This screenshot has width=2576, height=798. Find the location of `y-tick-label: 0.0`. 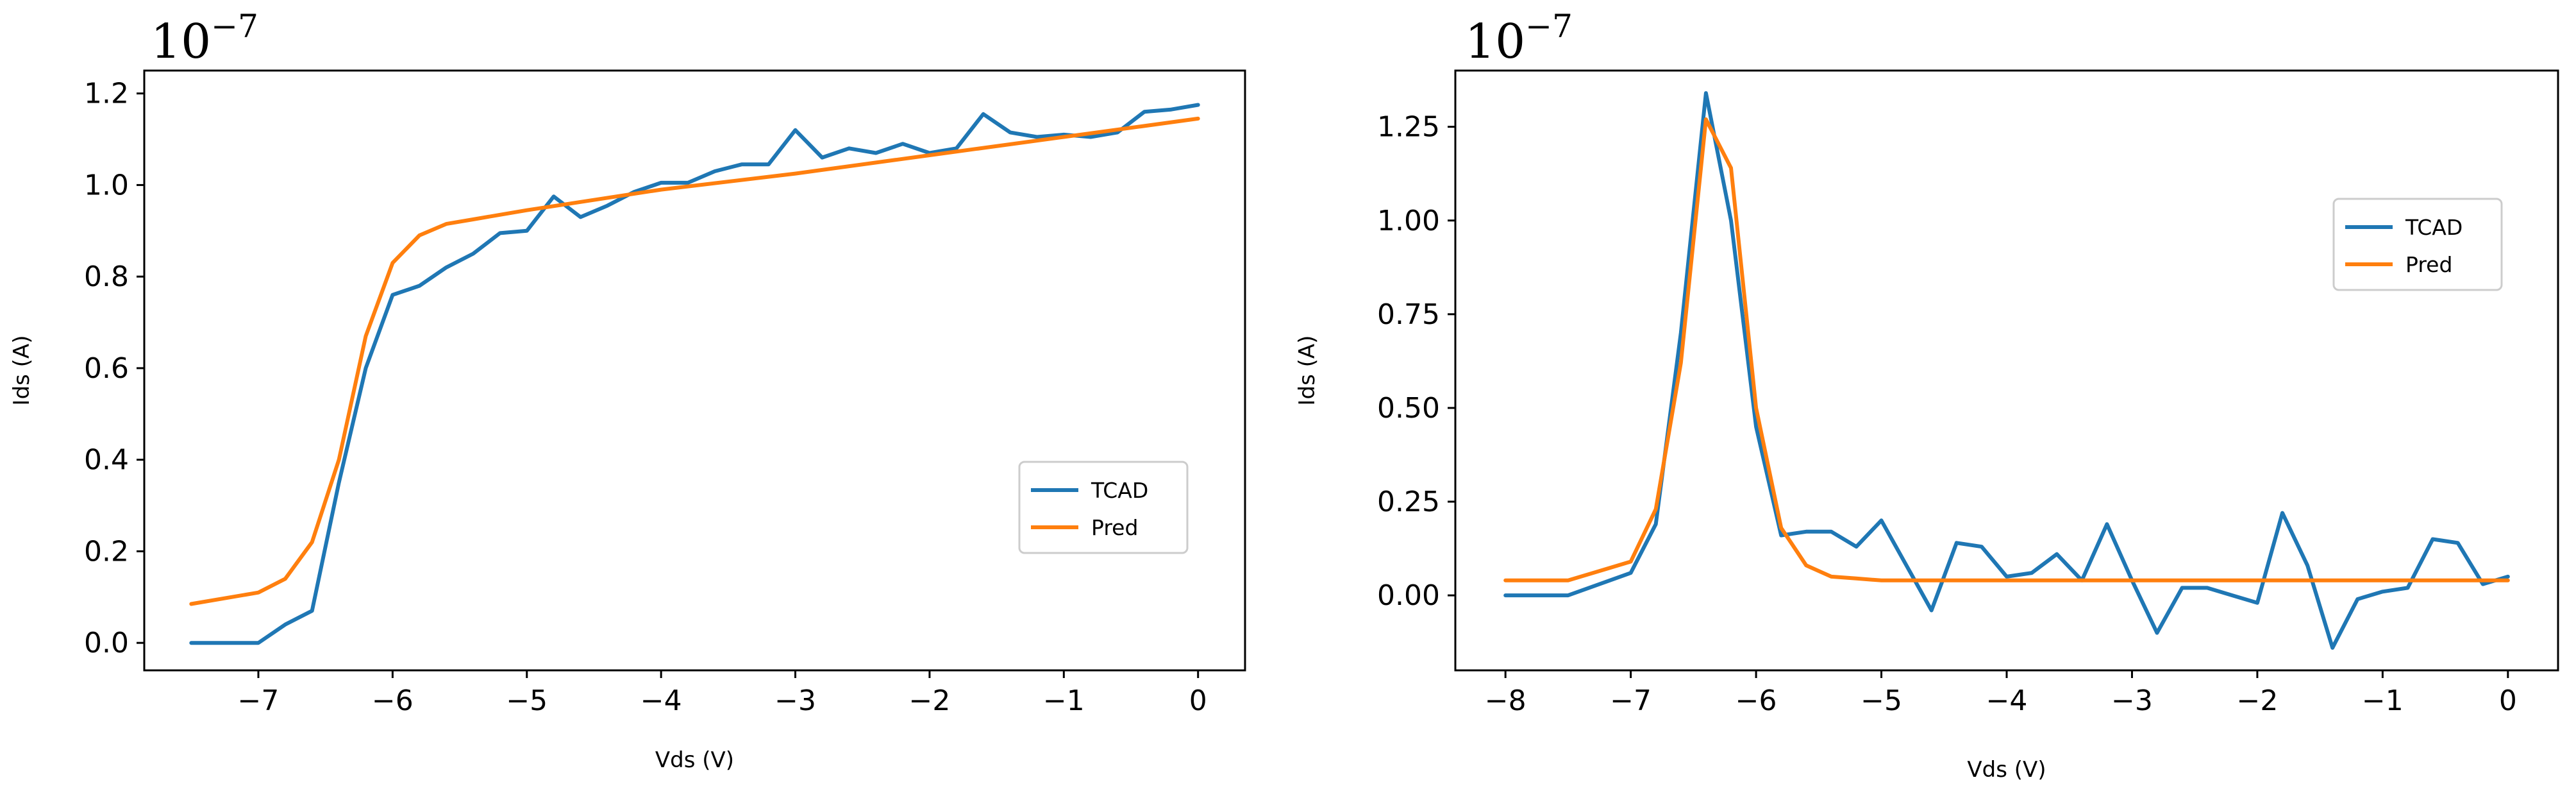

y-tick-label: 0.0 is located at coordinates (106, 643).